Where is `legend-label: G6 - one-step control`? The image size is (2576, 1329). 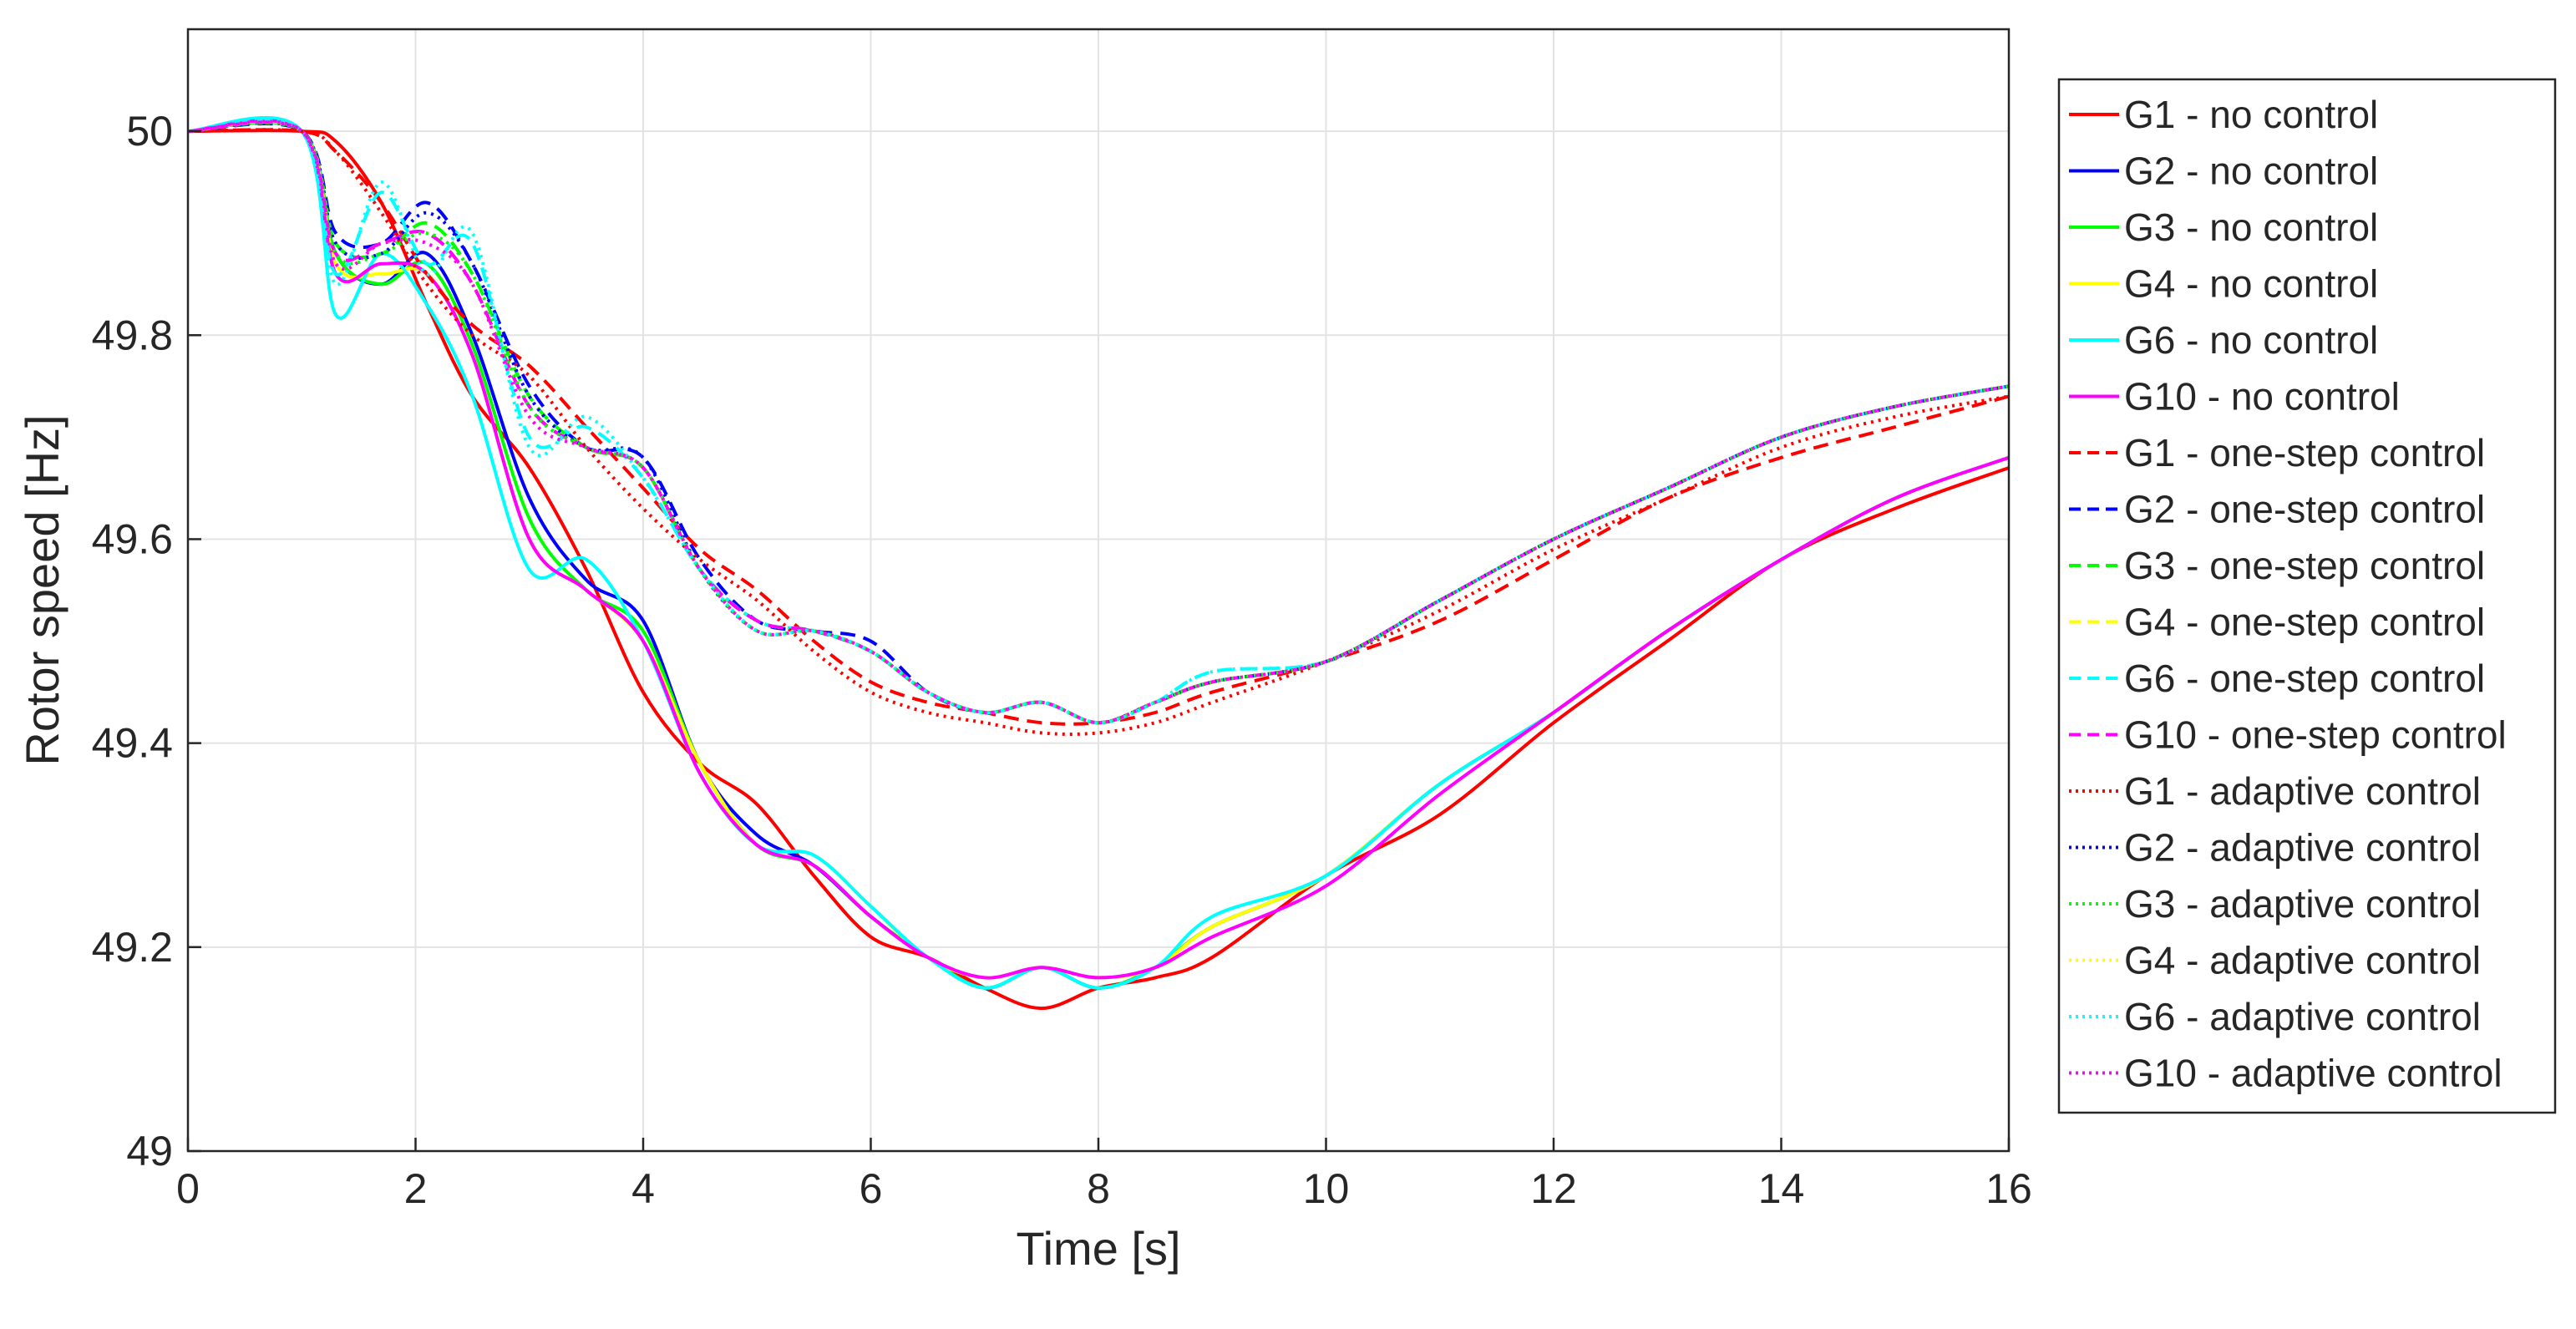
legend-label: G6 - one-step control is located at coordinates (2304, 678).